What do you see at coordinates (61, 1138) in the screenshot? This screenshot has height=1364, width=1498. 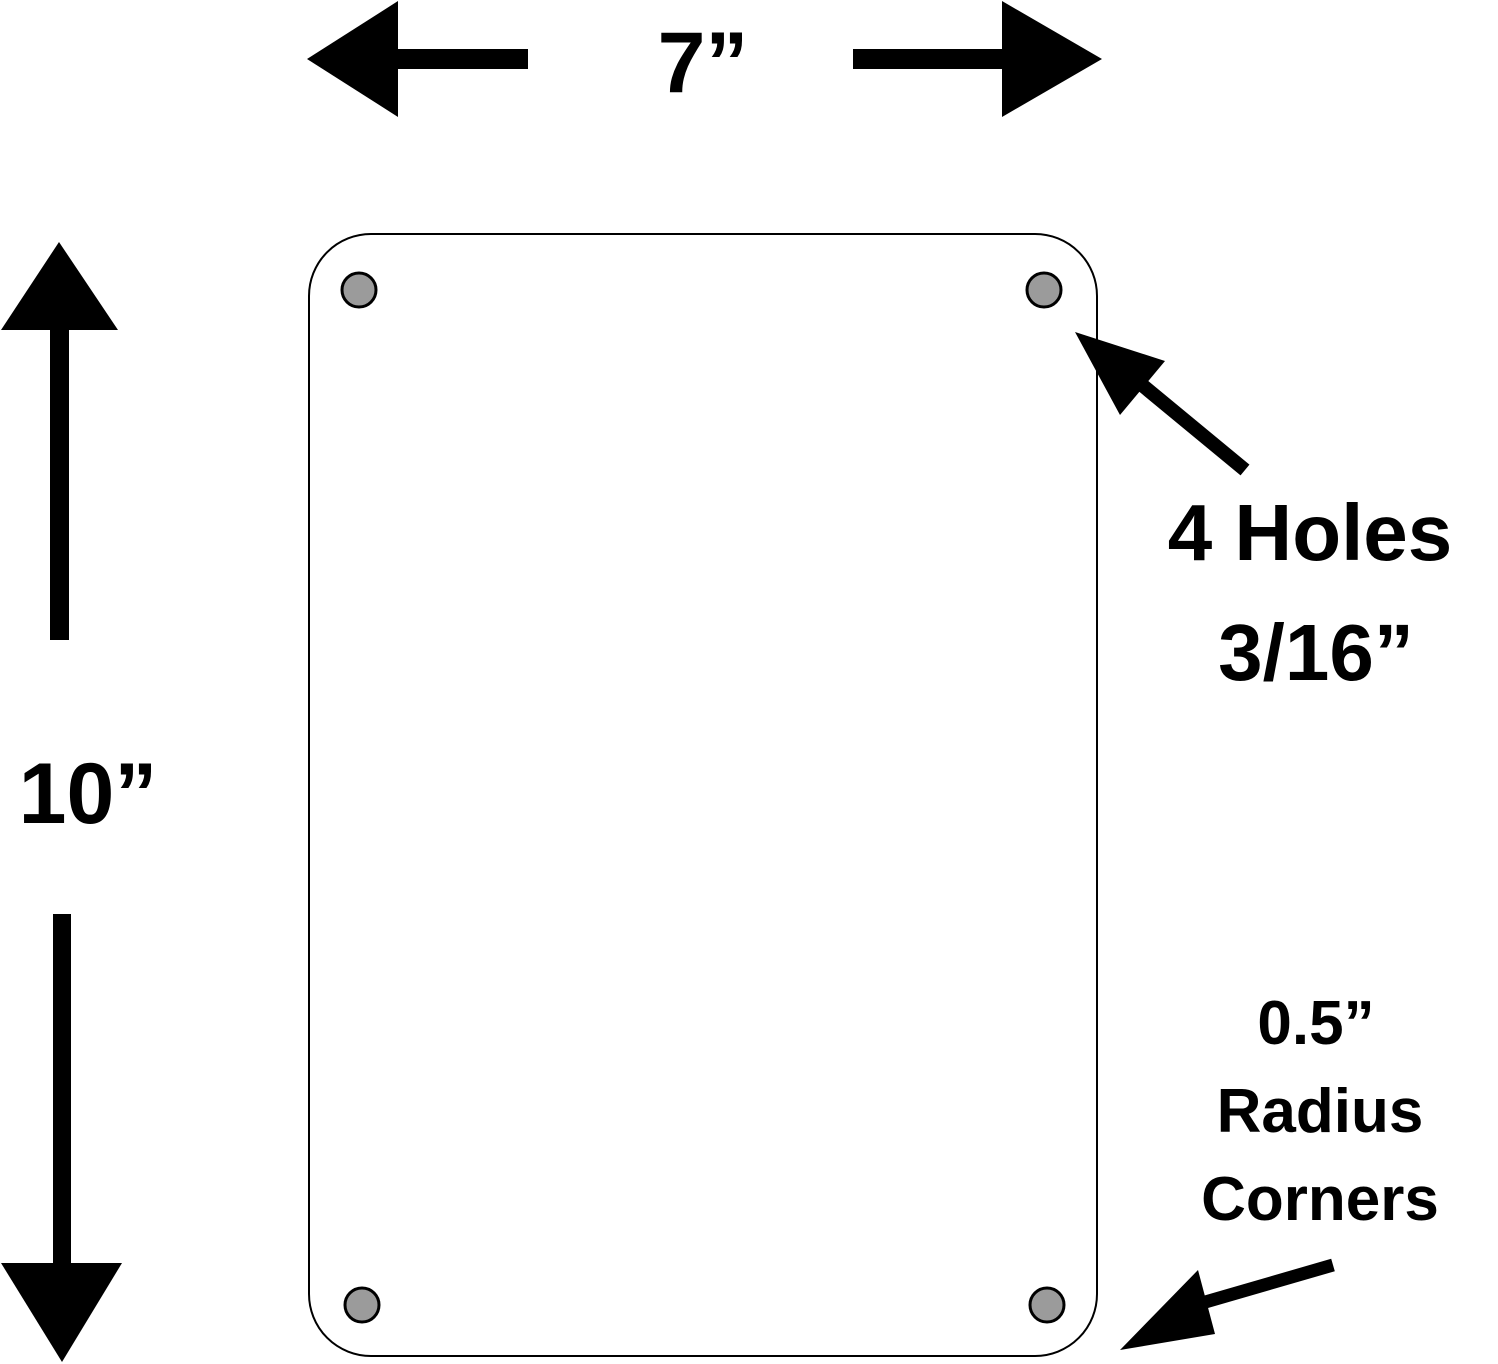 I see `height-down-arrow-icon` at bounding box center [61, 1138].